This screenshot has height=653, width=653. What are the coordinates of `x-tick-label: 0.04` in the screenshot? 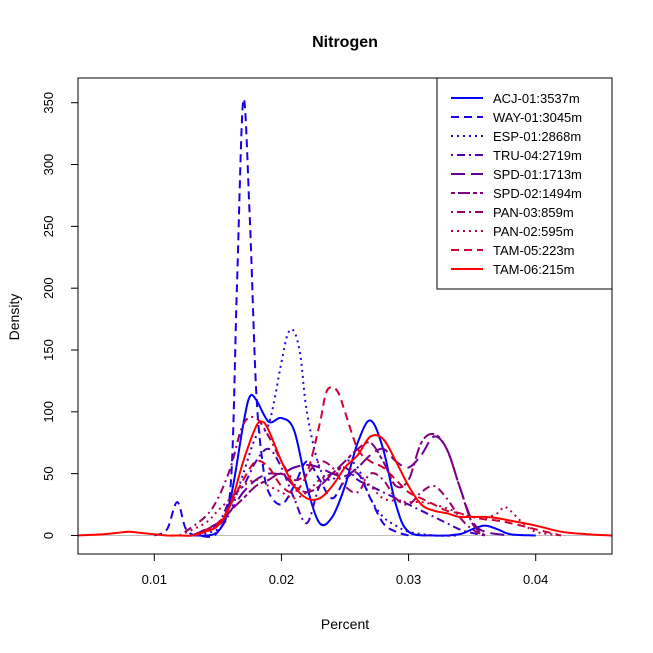 It's located at (535, 579).